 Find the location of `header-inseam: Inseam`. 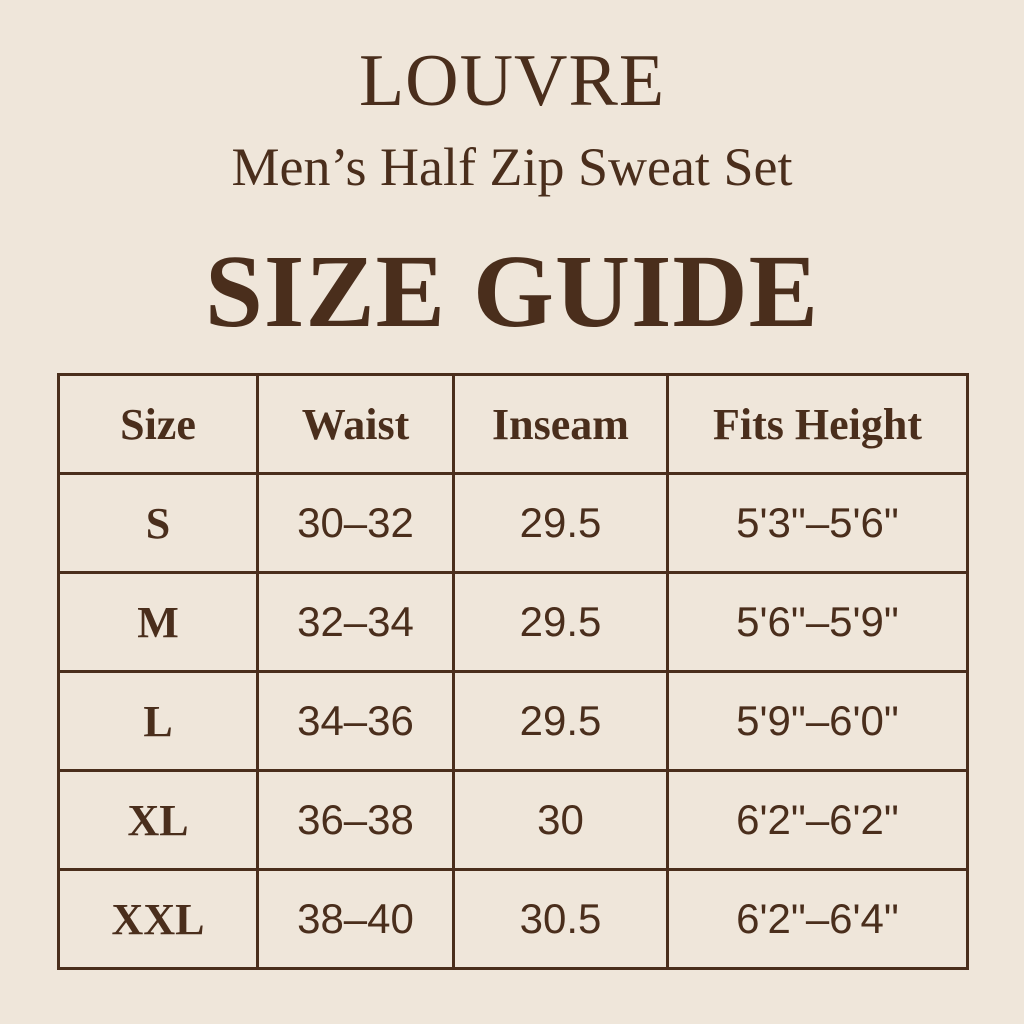

header-inseam: Inseam is located at coordinates (560, 424).